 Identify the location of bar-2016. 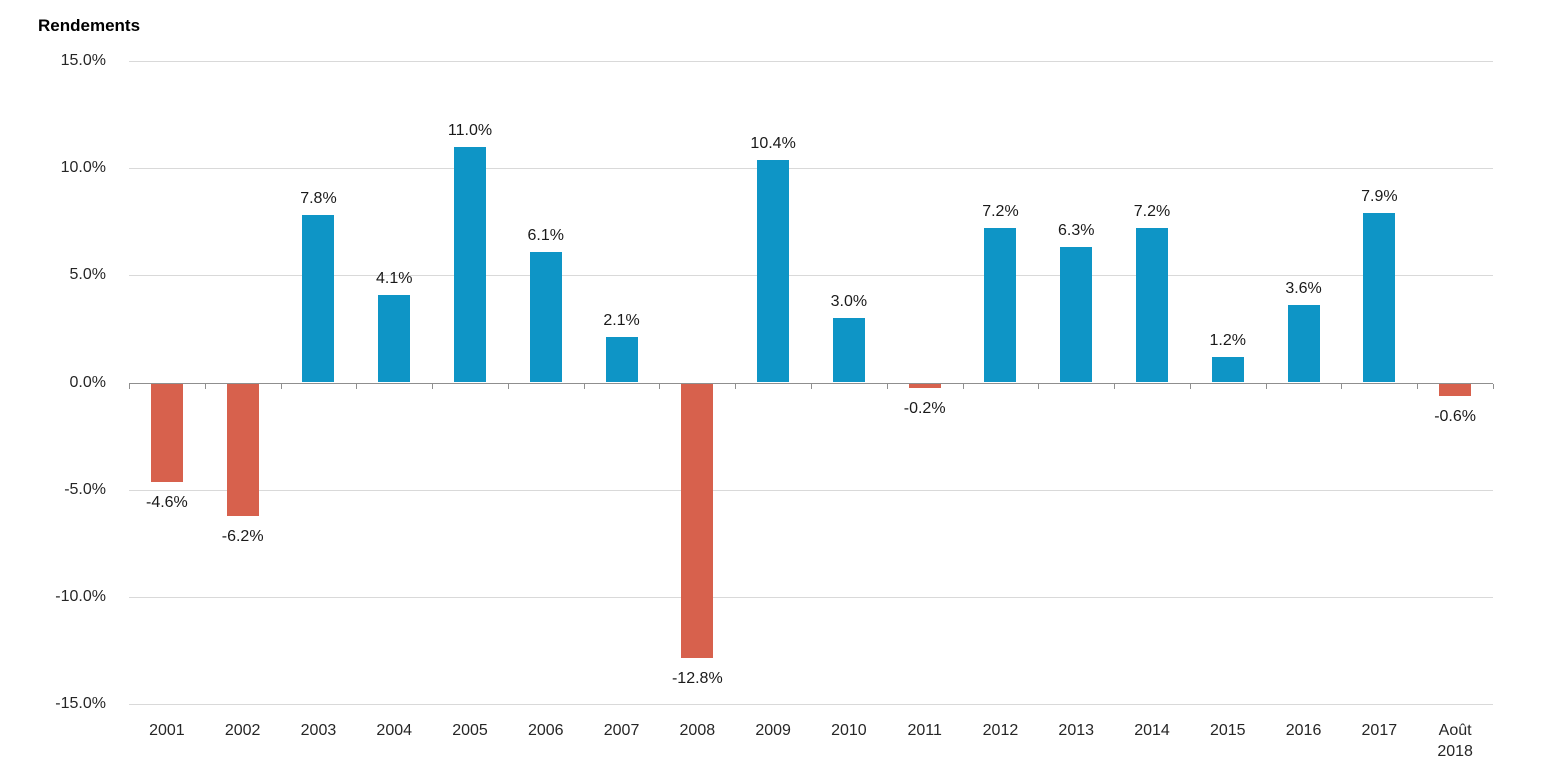
(1303, 344).